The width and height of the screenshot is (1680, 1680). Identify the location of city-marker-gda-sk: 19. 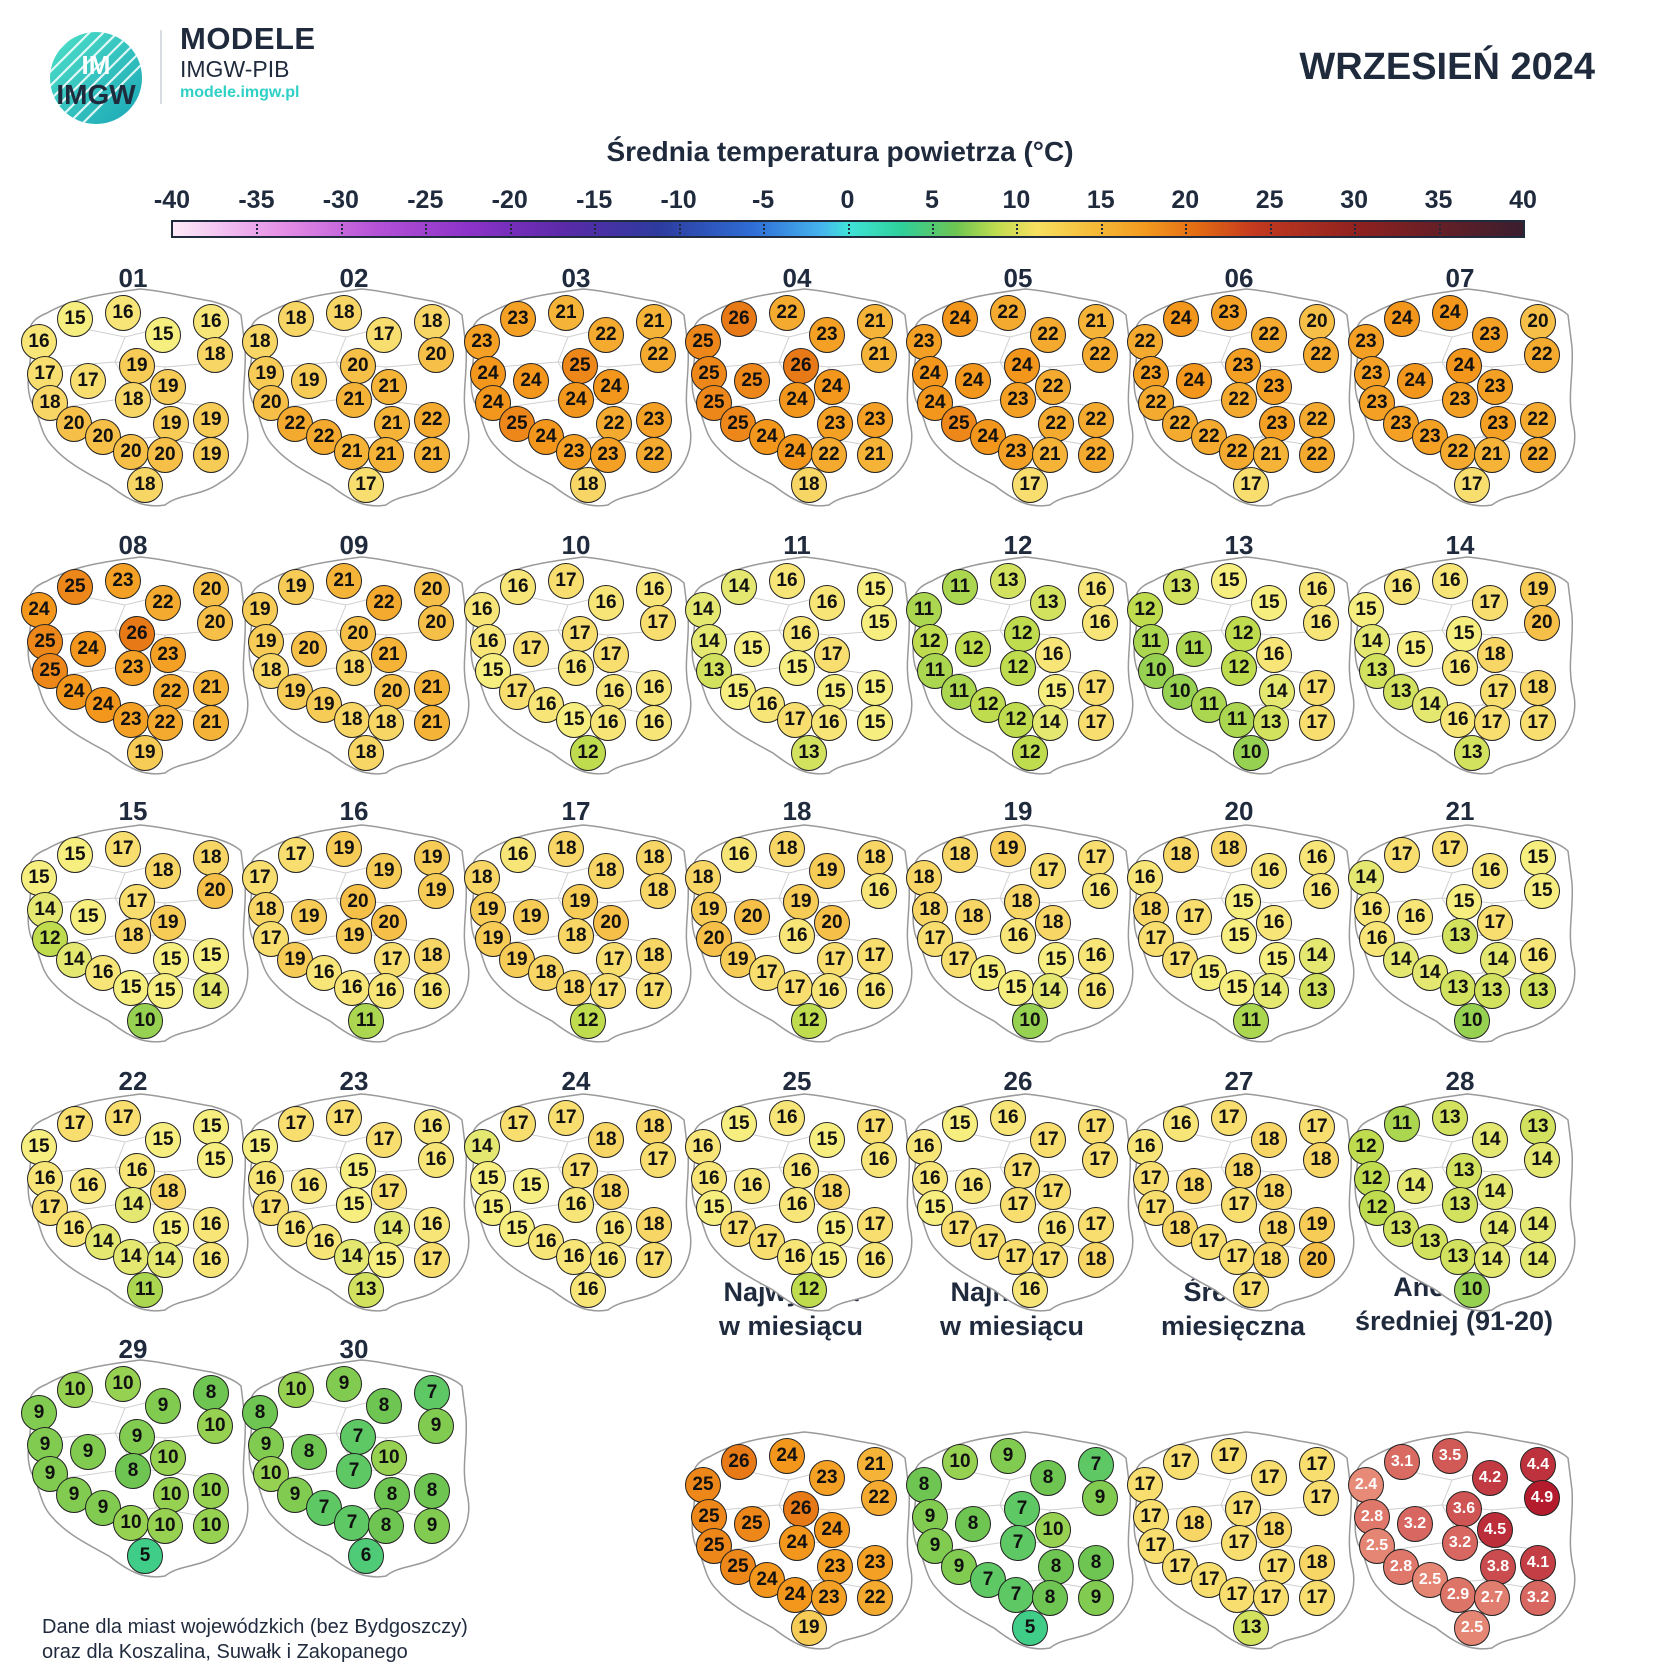
(1008, 849).